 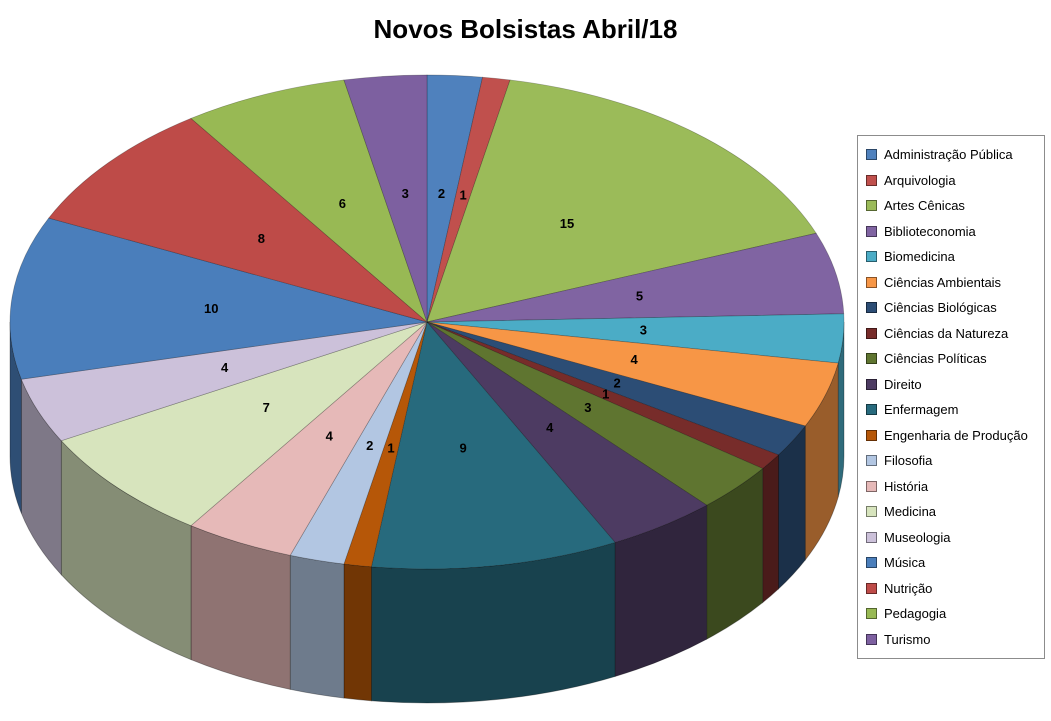 What do you see at coordinates (953, 384) in the screenshot?
I see `legend-item: Direito` at bounding box center [953, 384].